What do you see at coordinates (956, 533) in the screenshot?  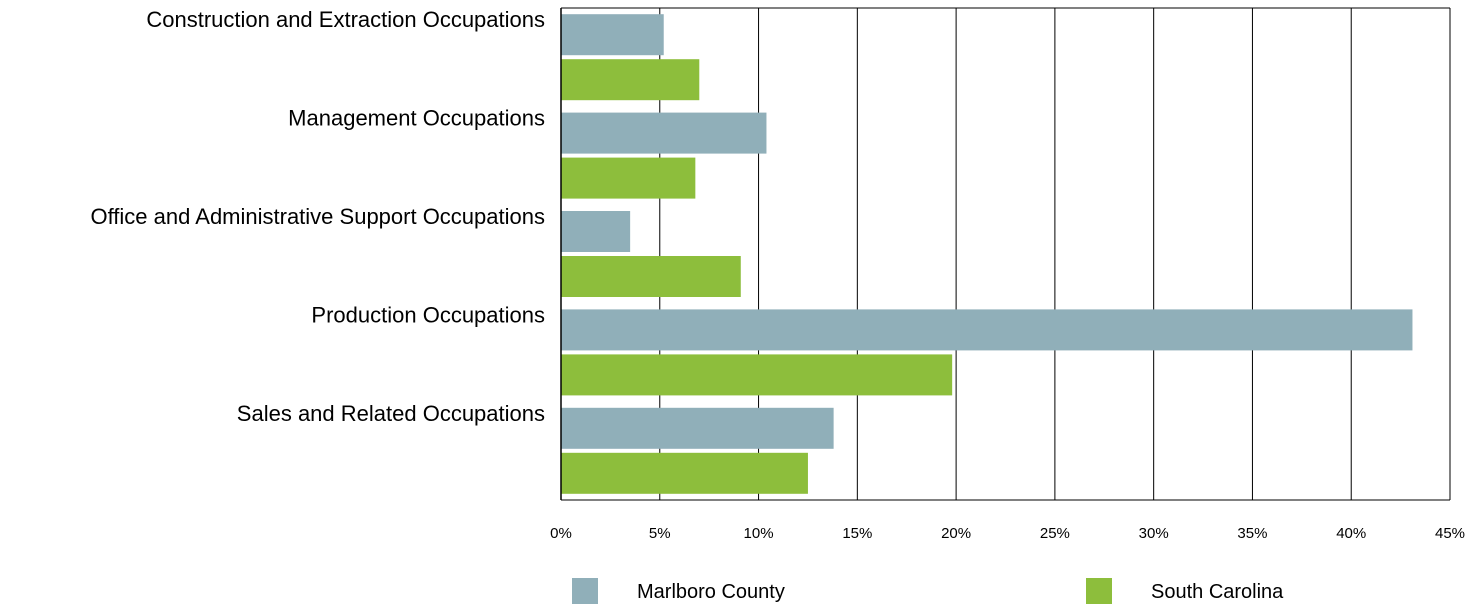 I see `x-tick-label: 20%` at bounding box center [956, 533].